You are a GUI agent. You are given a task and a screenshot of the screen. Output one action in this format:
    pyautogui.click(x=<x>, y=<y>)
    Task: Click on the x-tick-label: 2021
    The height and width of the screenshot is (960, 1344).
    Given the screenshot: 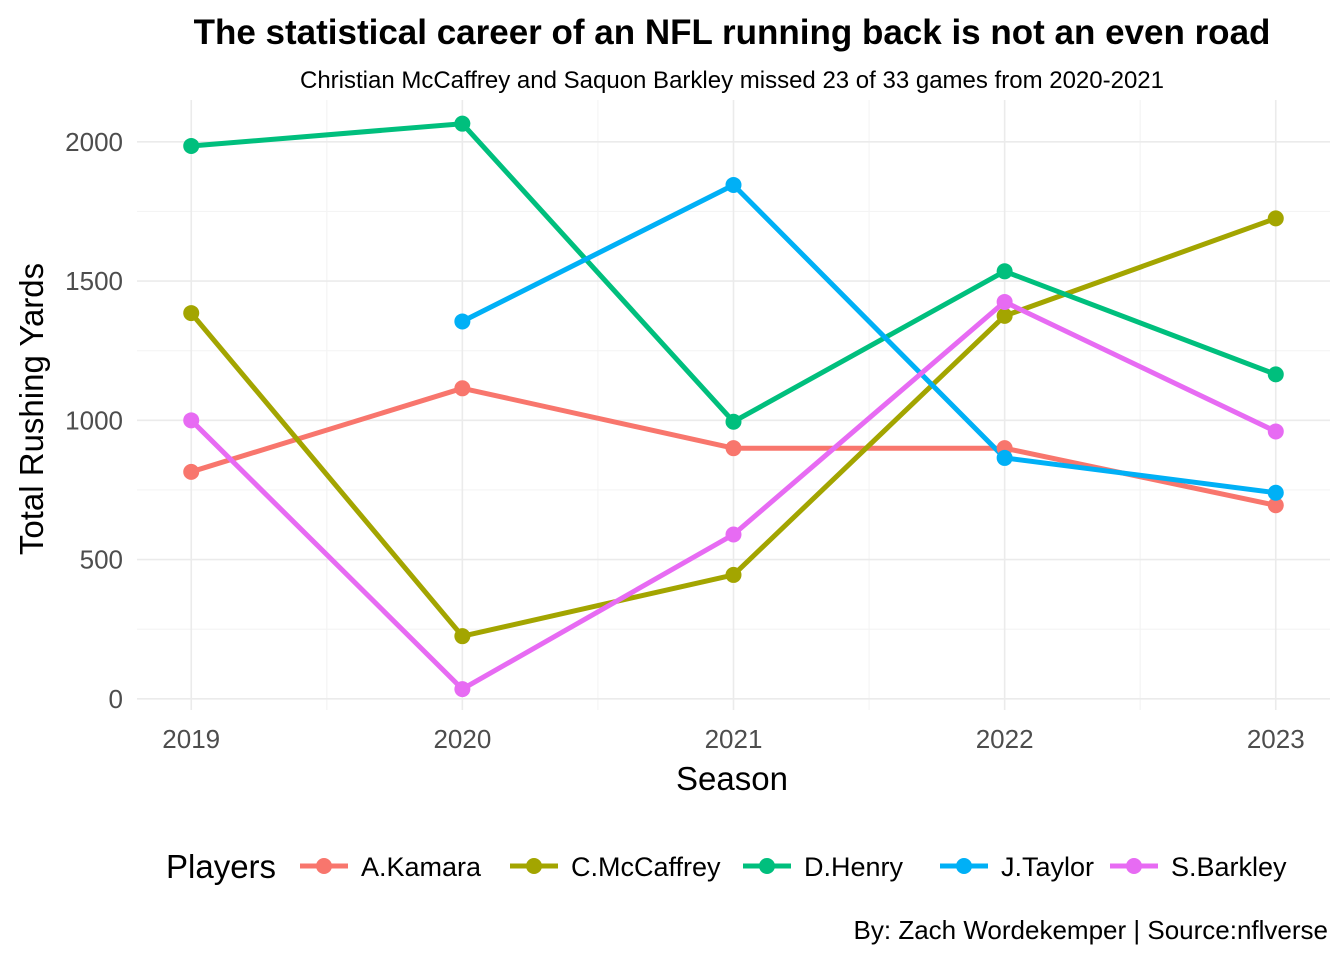 What is the action you would take?
    pyautogui.click(x=734, y=739)
    